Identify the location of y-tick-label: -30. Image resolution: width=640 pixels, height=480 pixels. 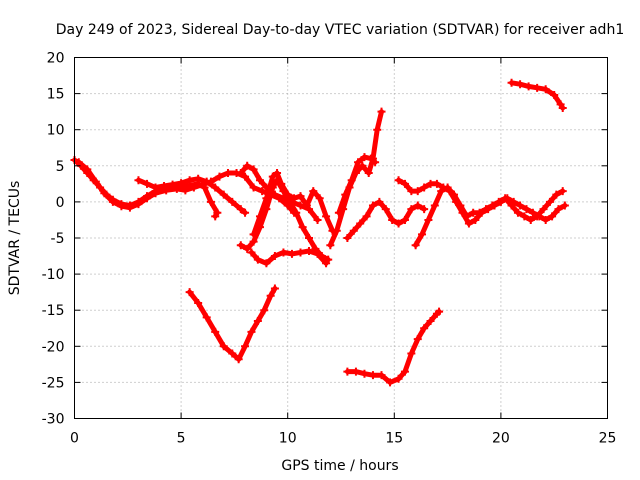
(53, 420).